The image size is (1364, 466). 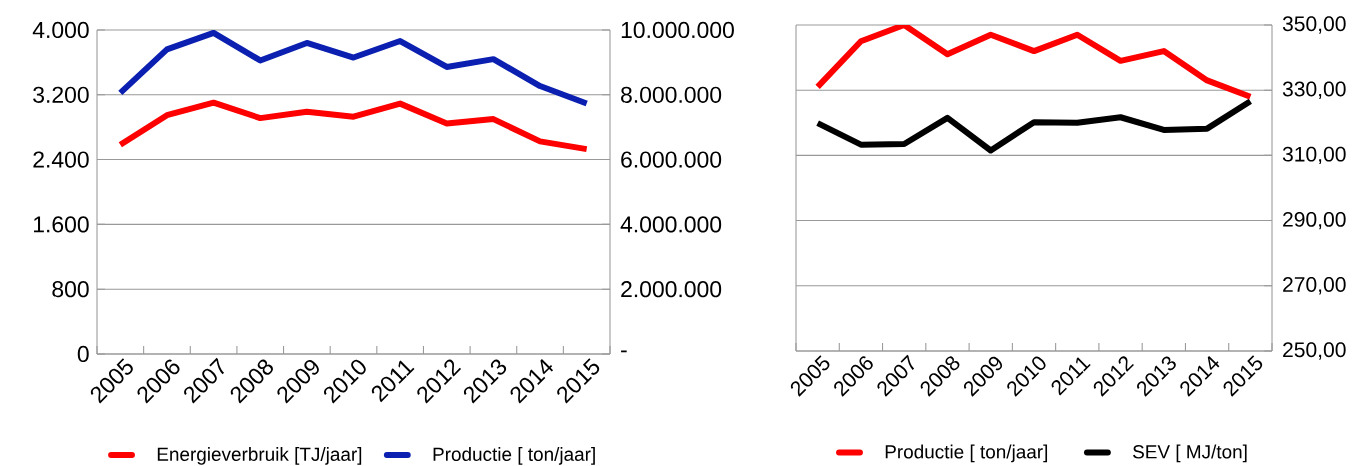 What do you see at coordinates (61, 224) in the screenshot?
I see `y-tick-label: 1.600` at bounding box center [61, 224].